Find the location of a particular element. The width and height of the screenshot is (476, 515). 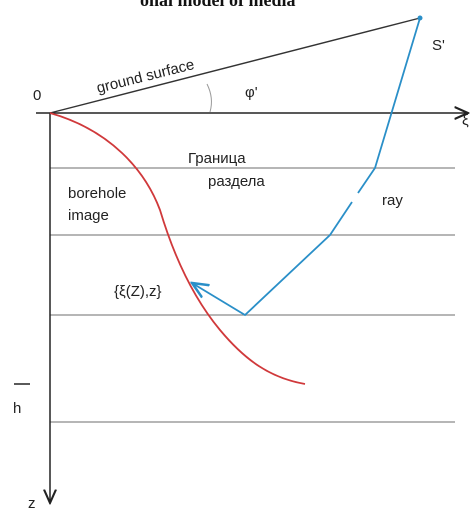

ground-line is located at coordinates (235, 65).